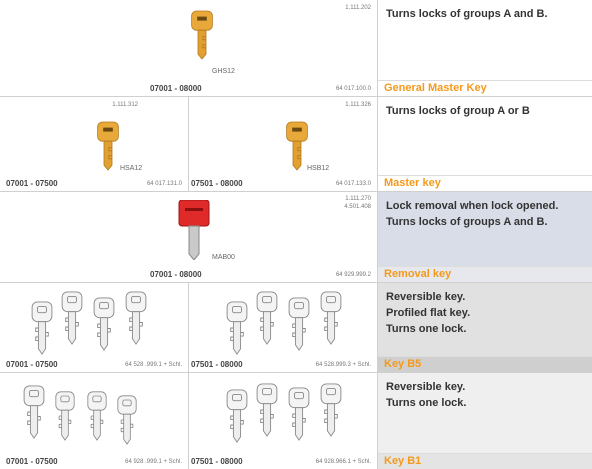  I want to click on model: MAB00, so click(223, 257).